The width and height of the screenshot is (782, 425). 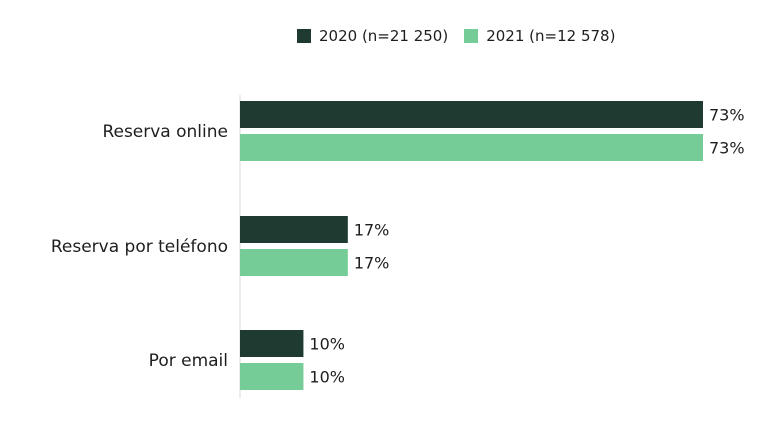 I want to click on legend-label-2020: 2020 (n=21 250), so click(x=384, y=36).